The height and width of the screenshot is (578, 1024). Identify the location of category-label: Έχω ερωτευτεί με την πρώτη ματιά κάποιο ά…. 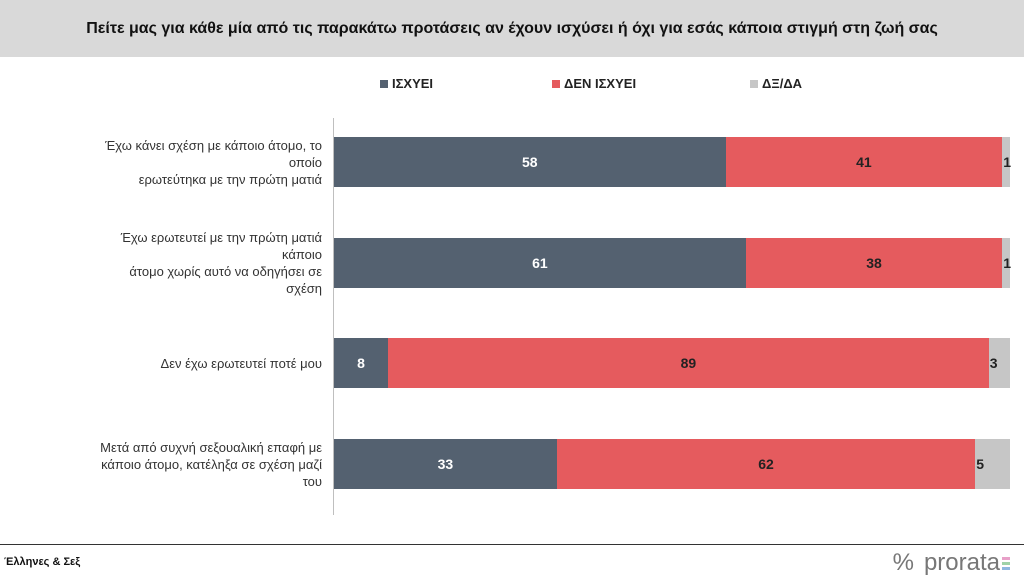
(221, 263).